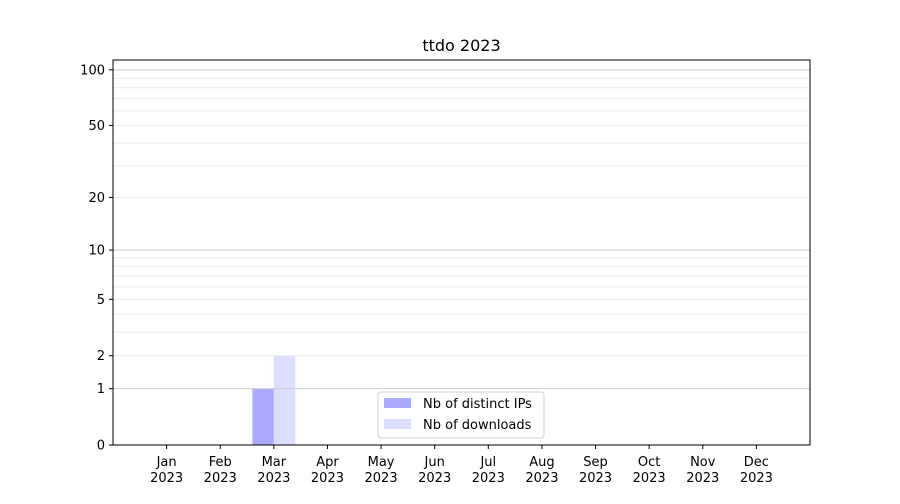  I want to click on x-tick-label: Aug 2023, so click(541, 470).